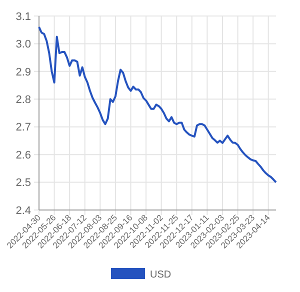  Describe the element at coordinates (23, 16) in the screenshot. I see `y-tick-label: 3.1` at that location.